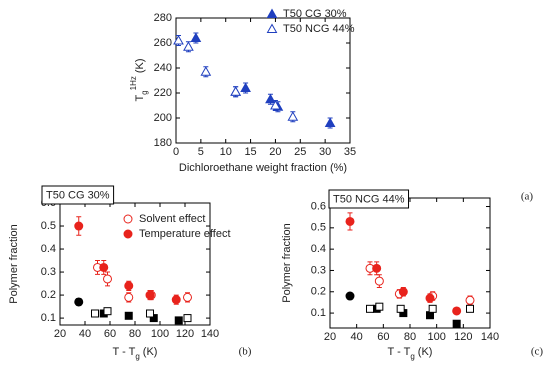  Describe the element at coordinates (318, 228) in the screenshot. I see `y-tick-label: 0.5` at that location.